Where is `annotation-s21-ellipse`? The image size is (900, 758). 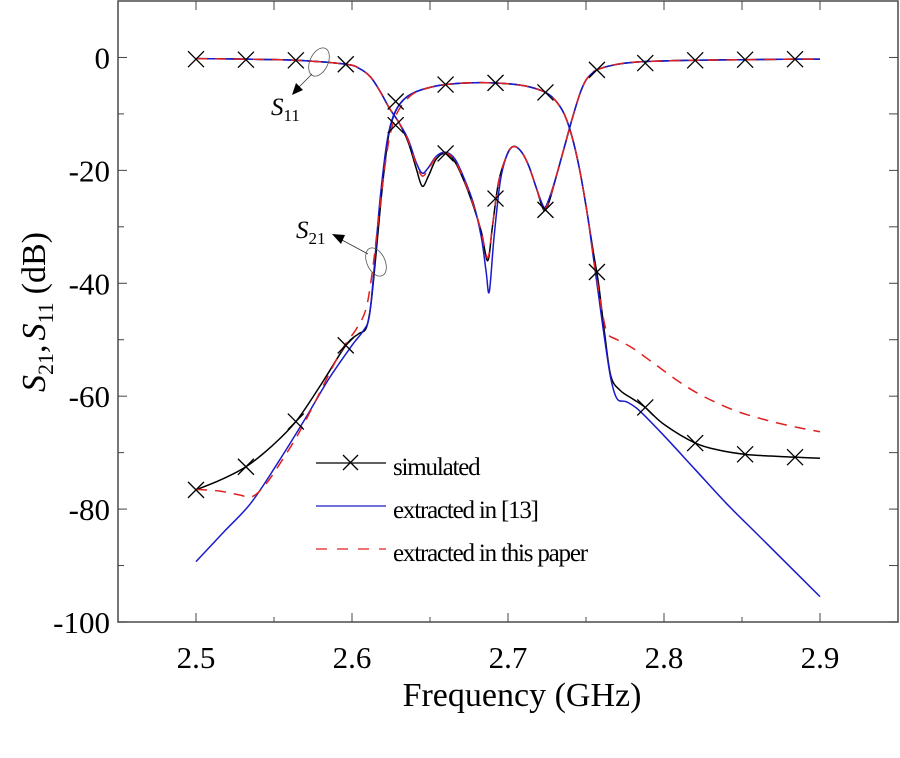
annotation-s21-ellipse is located at coordinates (376, 262).